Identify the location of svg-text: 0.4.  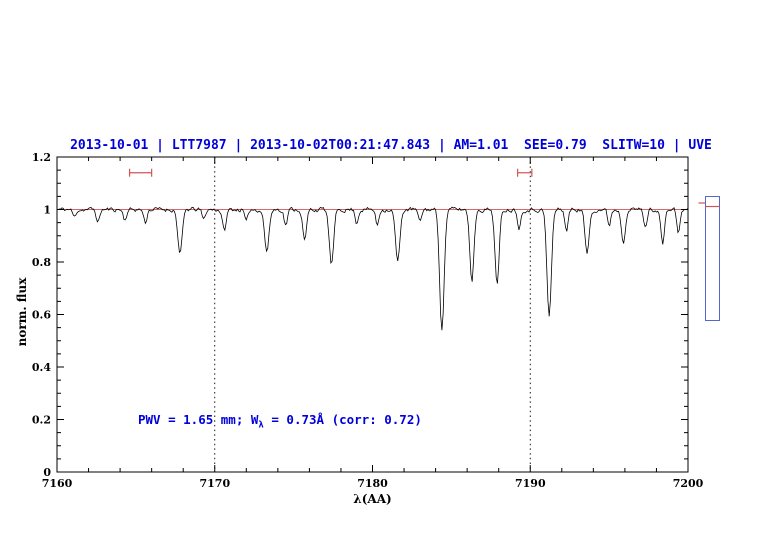
(41, 367).